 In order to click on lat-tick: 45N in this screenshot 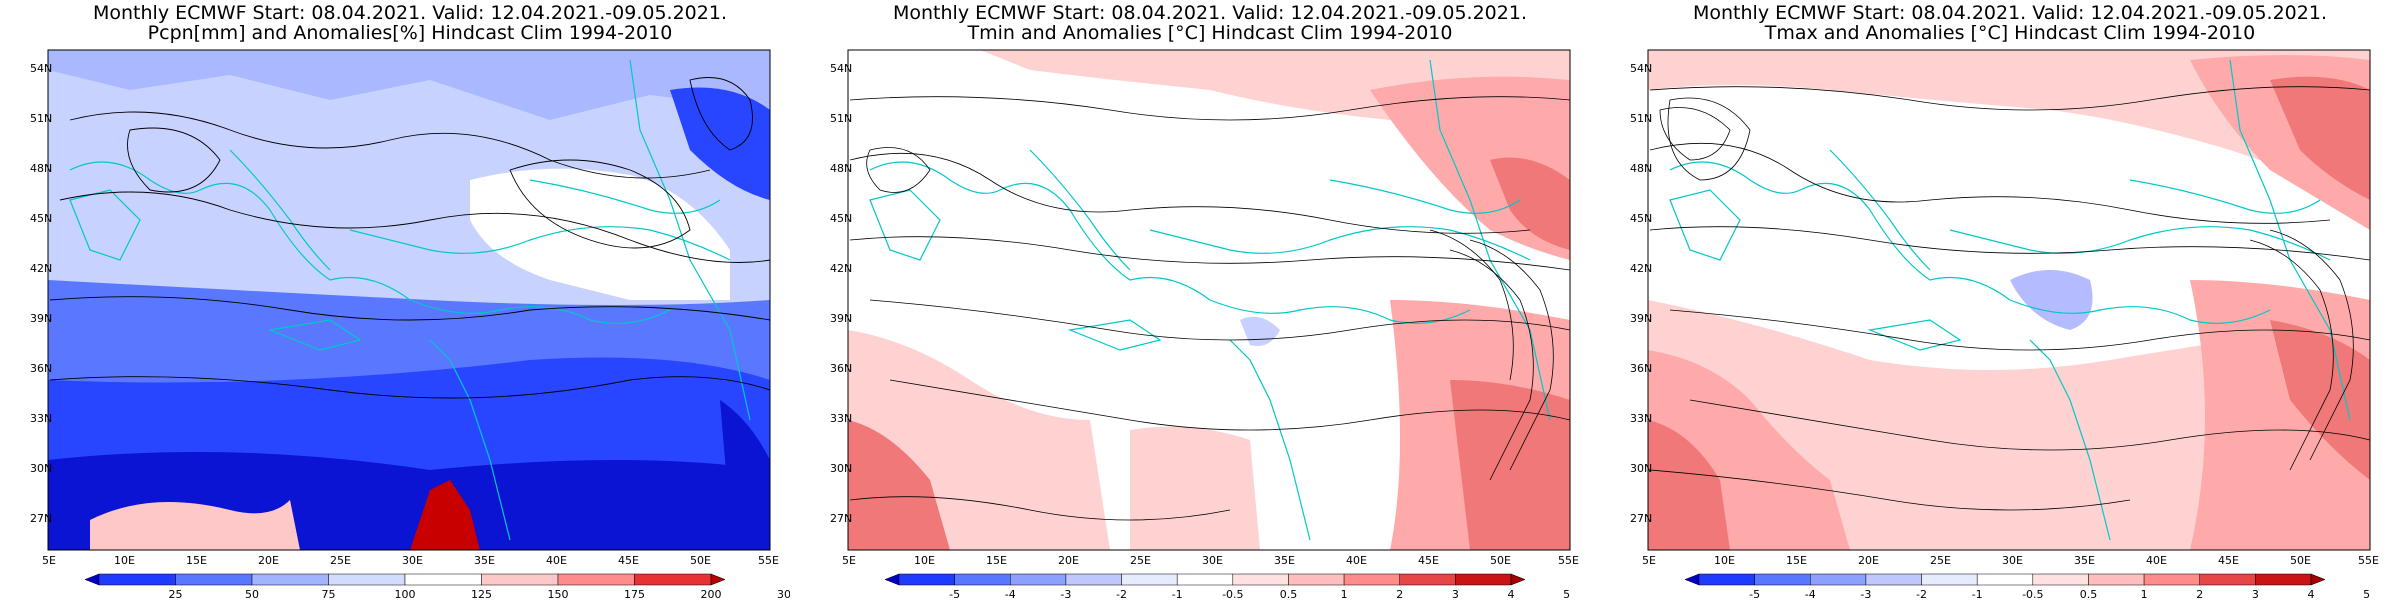, I will do `click(41, 218)`.